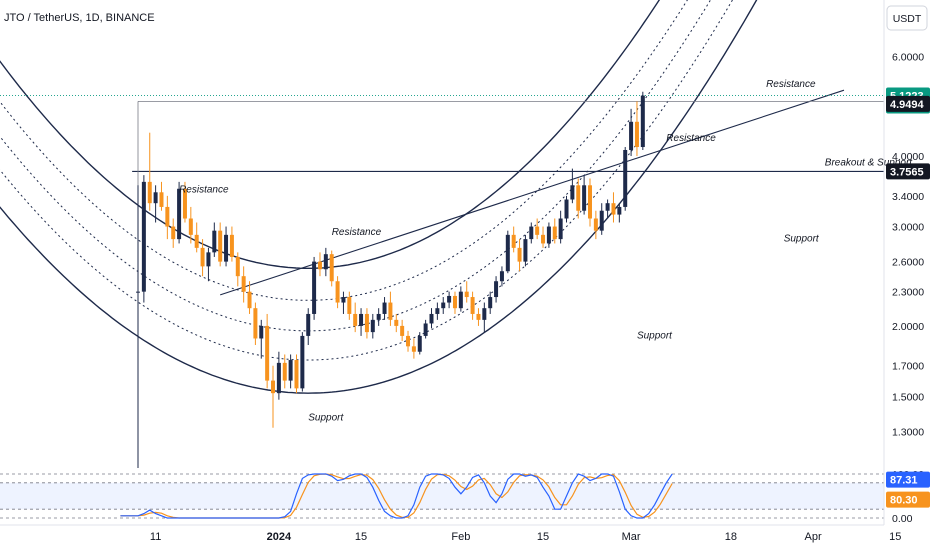 The image size is (932, 555). I want to click on breakout-price-tag-value: 3.7565, so click(907, 172).